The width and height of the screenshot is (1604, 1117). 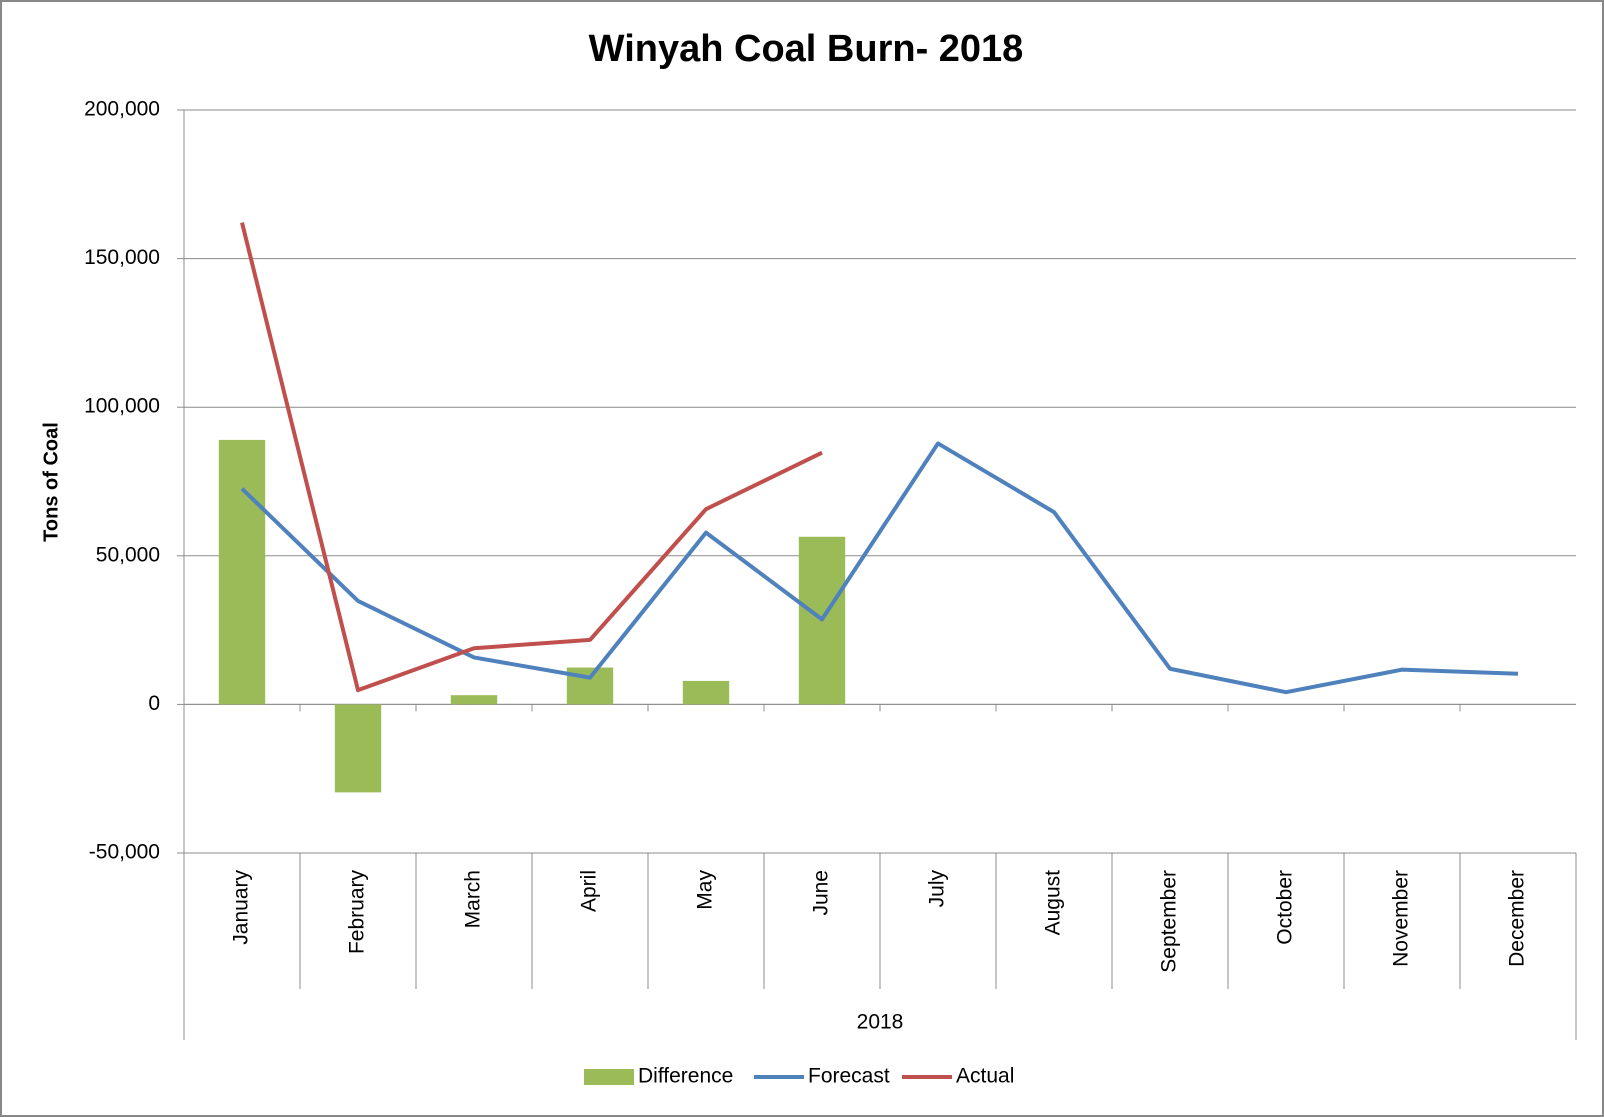 What do you see at coordinates (51, 482) in the screenshot?
I see `y-axis-title: Tons of Coal` at bounding box center [51, 482].